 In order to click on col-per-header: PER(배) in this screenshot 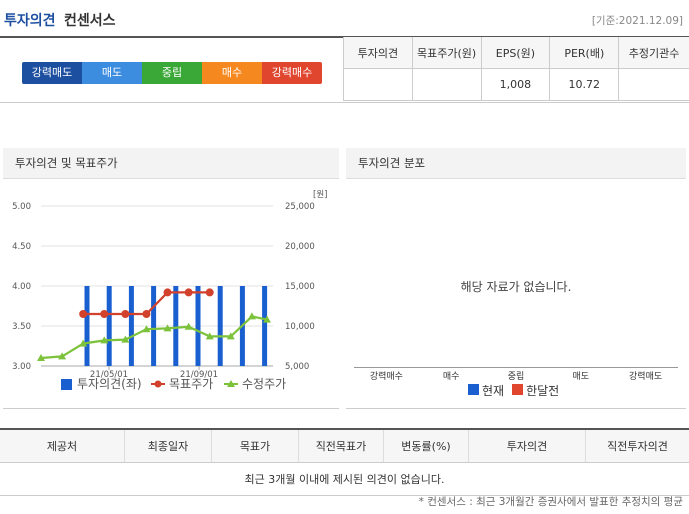, I will do `click(584, 53)`.